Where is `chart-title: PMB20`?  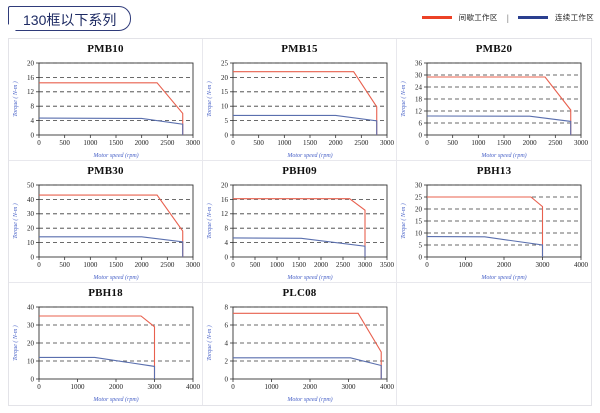
chart-title: PMB20 is located at coordinates (494, 49).